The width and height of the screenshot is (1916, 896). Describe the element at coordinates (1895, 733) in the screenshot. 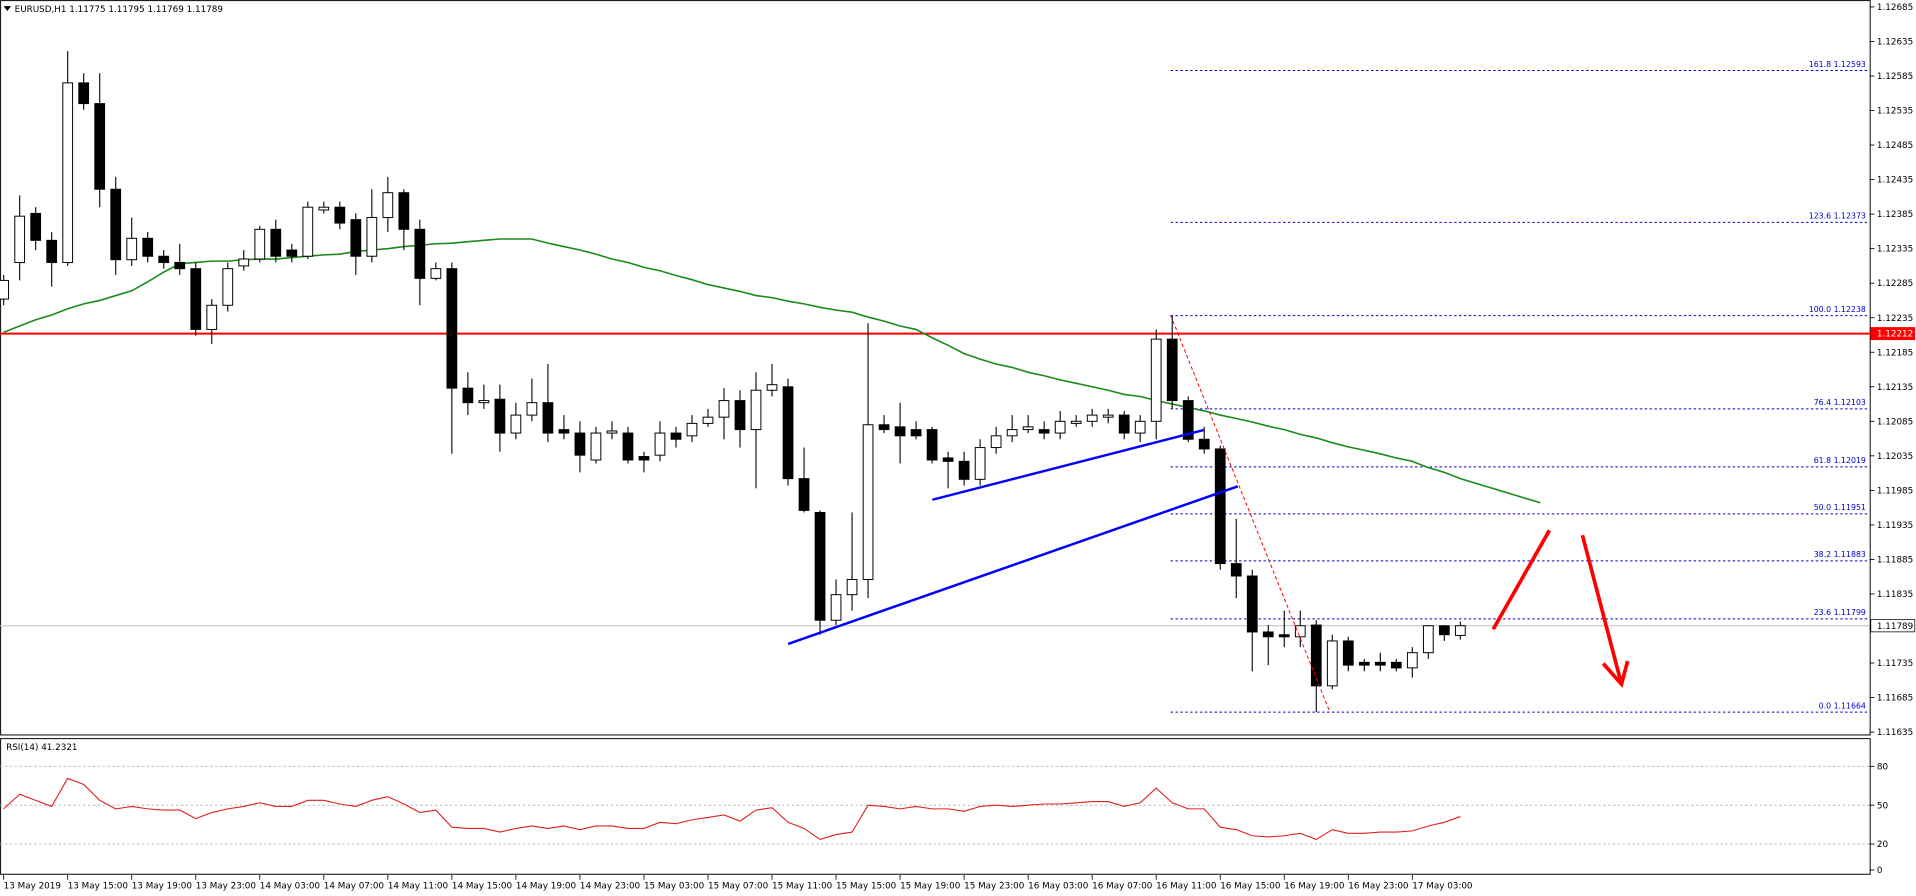

I see `y-tick-label: 1.11635` at that location.